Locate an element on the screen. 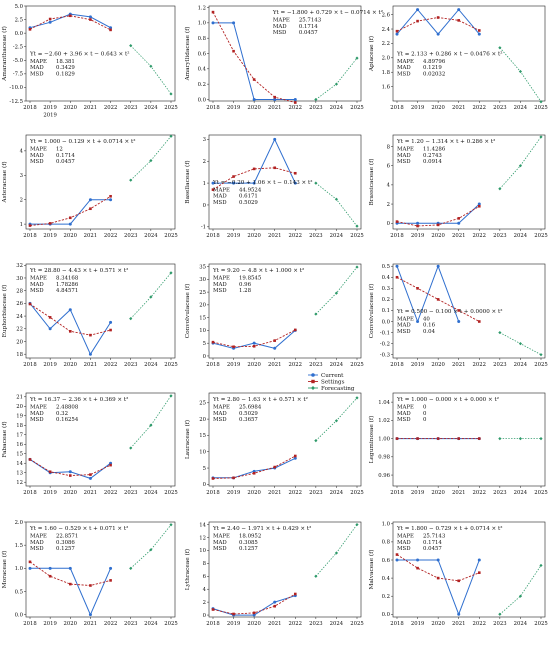 The height and width of the screenshot is (645, 550). y-tick-label: 5.0 is located at coordinates (19, 7).